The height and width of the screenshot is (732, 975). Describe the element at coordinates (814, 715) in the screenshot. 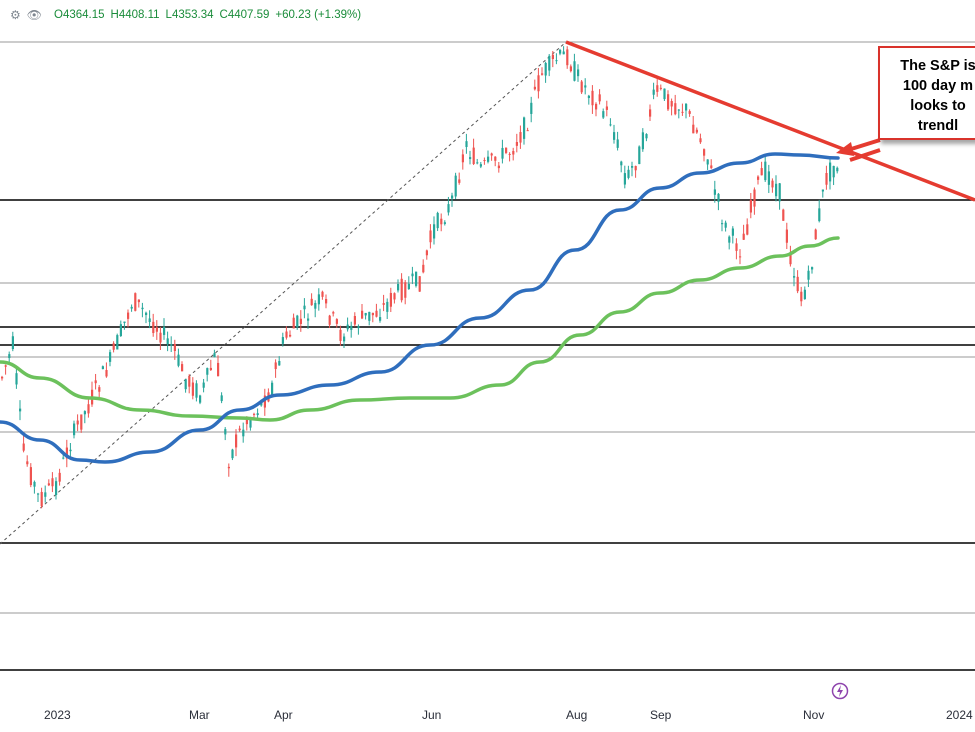

I see `x-tick-label: Nov` at that location.